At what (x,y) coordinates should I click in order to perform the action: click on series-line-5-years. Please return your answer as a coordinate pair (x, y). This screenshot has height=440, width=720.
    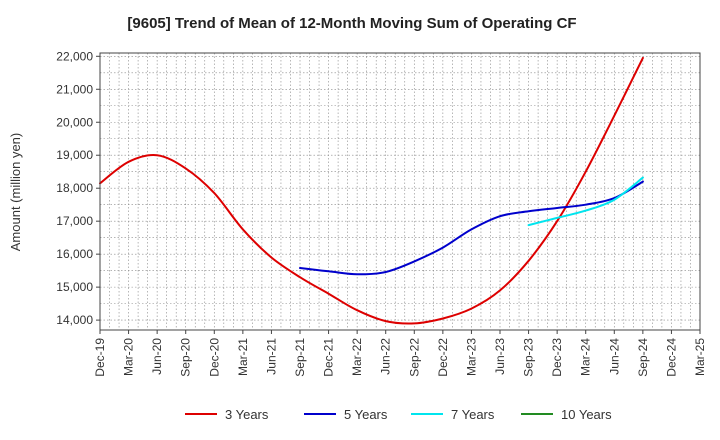
    Looking at the image, I should click on (471, 228).